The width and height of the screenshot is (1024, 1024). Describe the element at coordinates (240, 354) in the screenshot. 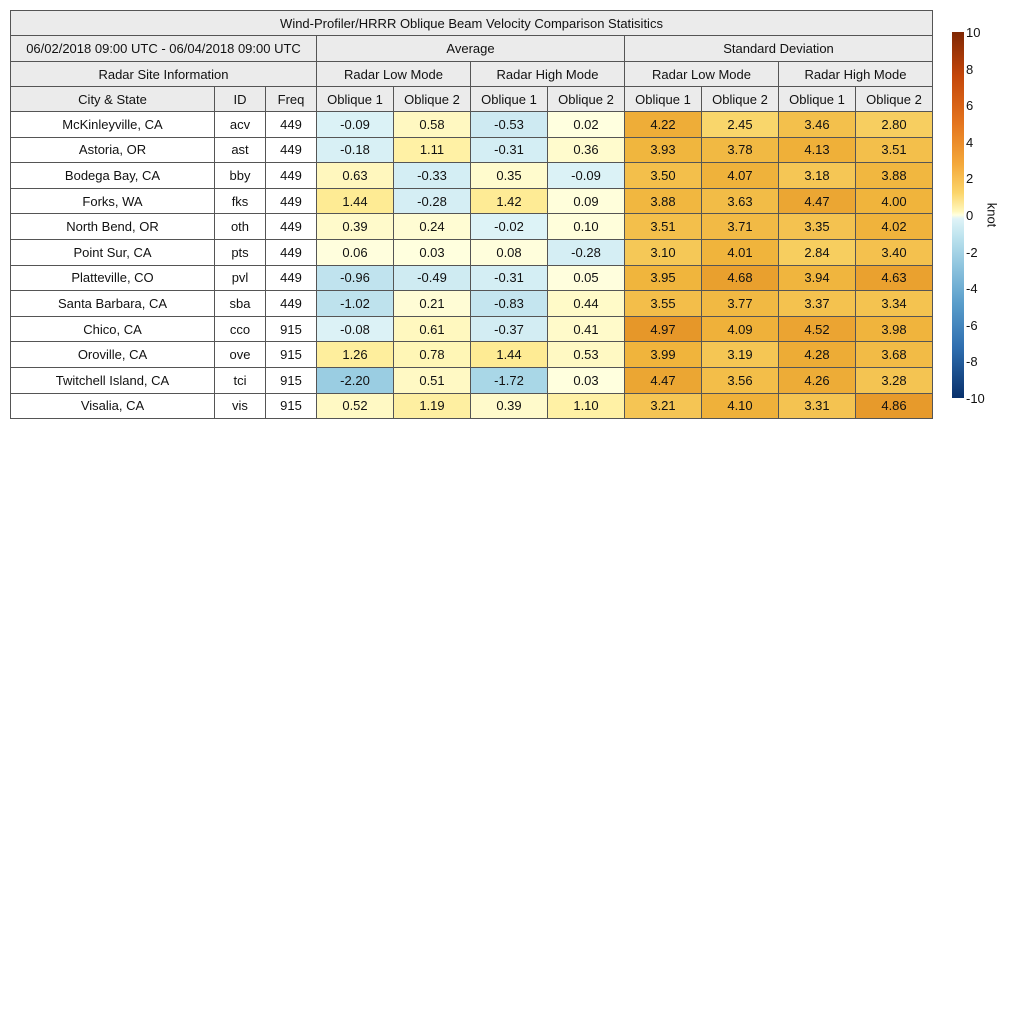

I see `site-id-cell: ove` at that location.